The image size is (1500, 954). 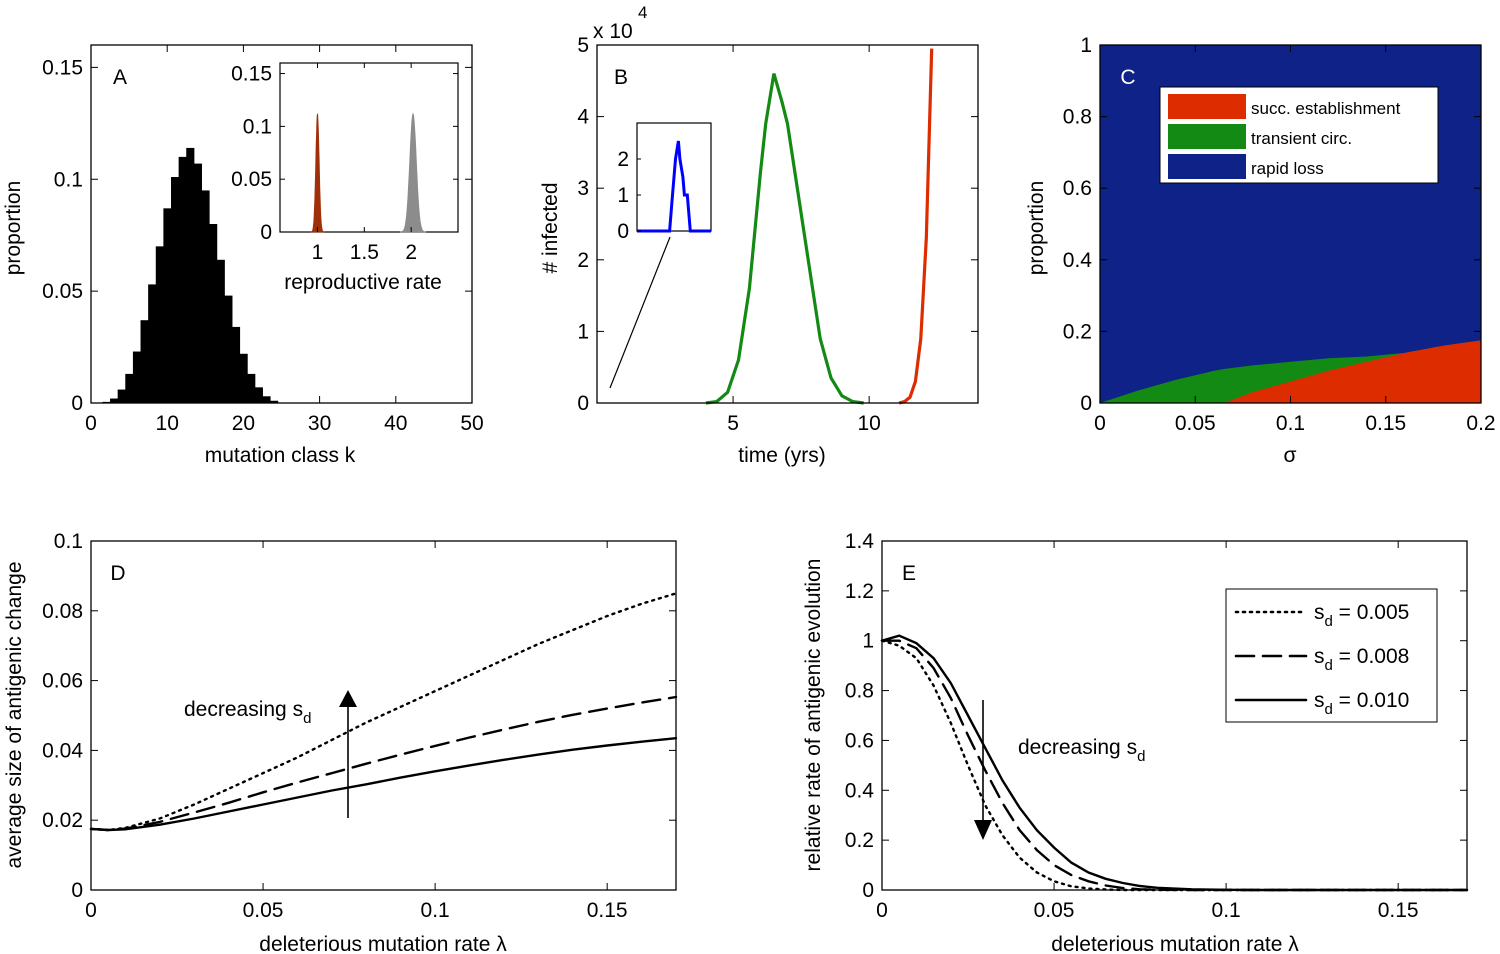 What do you see at coordinates (243, 423) in the screenshot?
I see `panel-a-xtick-label: 20` at bounding box center [243, 423].